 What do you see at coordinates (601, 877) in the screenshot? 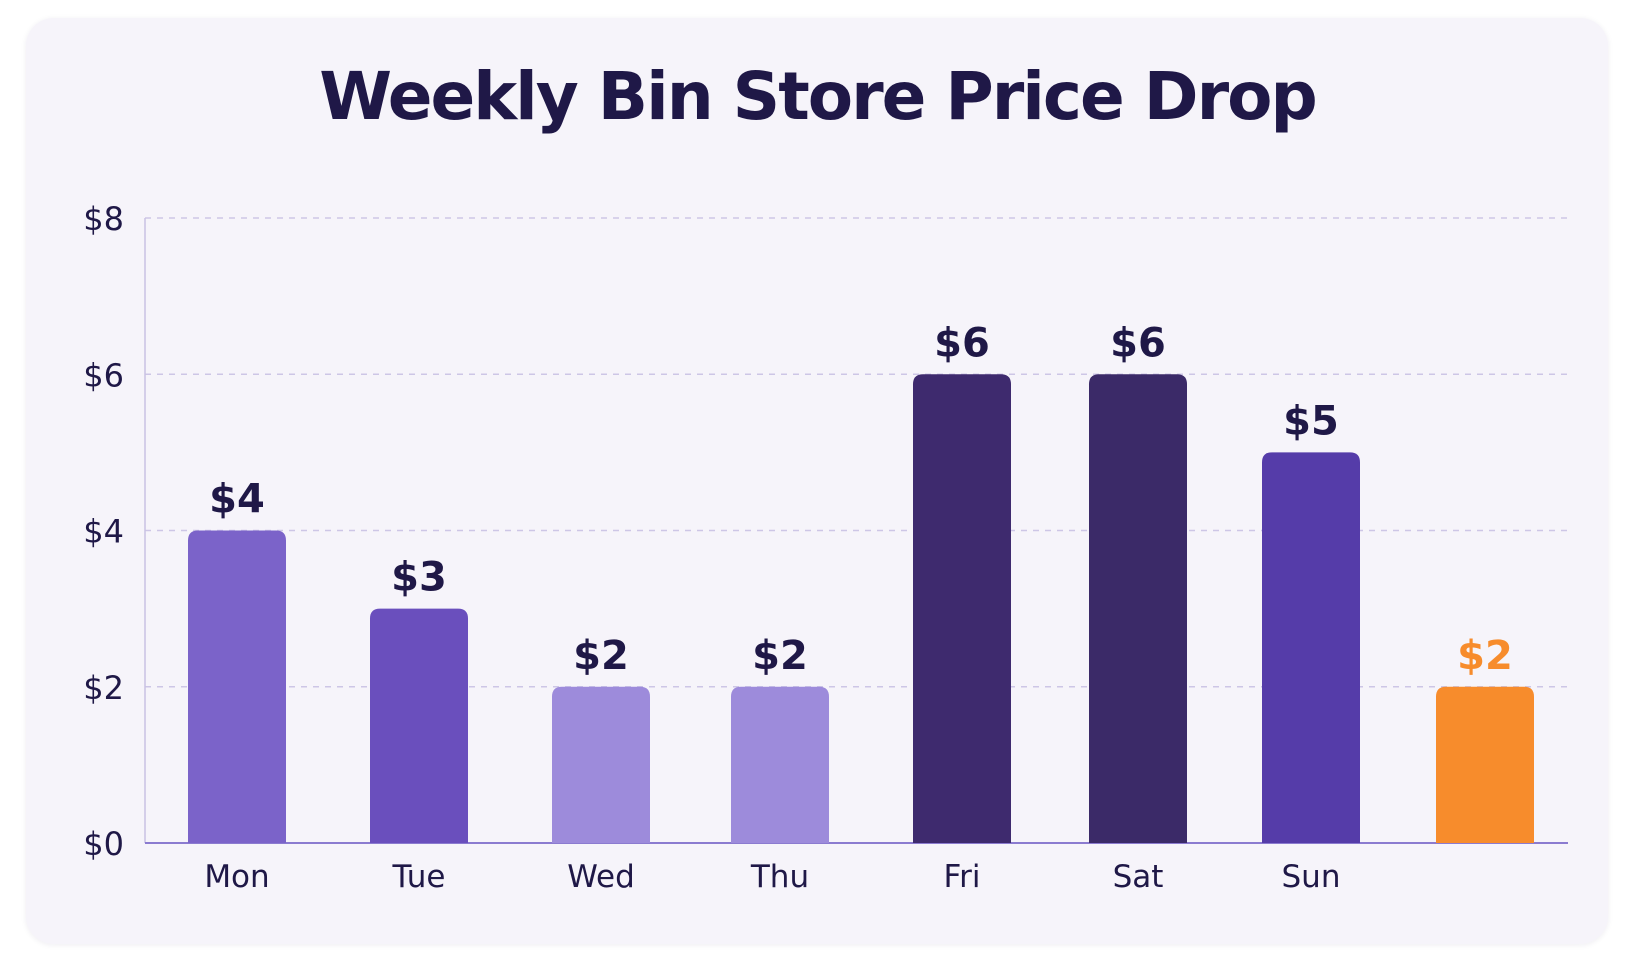
I see `x-tick-label: Wed` at bounding box center [601, 877].